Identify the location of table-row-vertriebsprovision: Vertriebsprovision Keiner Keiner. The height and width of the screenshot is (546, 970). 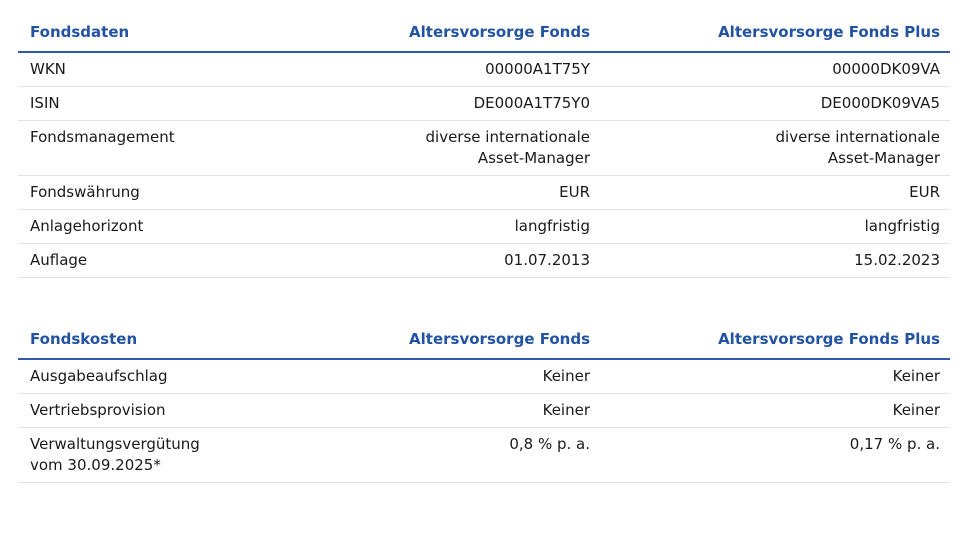
(484, 410).